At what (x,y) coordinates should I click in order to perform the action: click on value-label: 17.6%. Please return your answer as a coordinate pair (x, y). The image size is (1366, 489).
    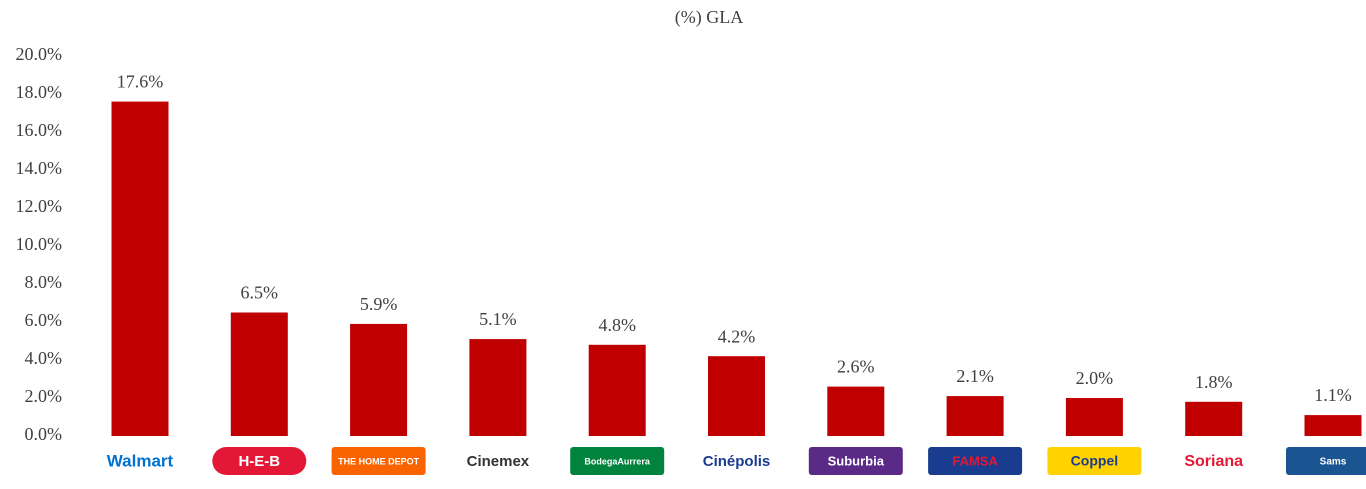
    Looking at the image, I should click on (140, 82).